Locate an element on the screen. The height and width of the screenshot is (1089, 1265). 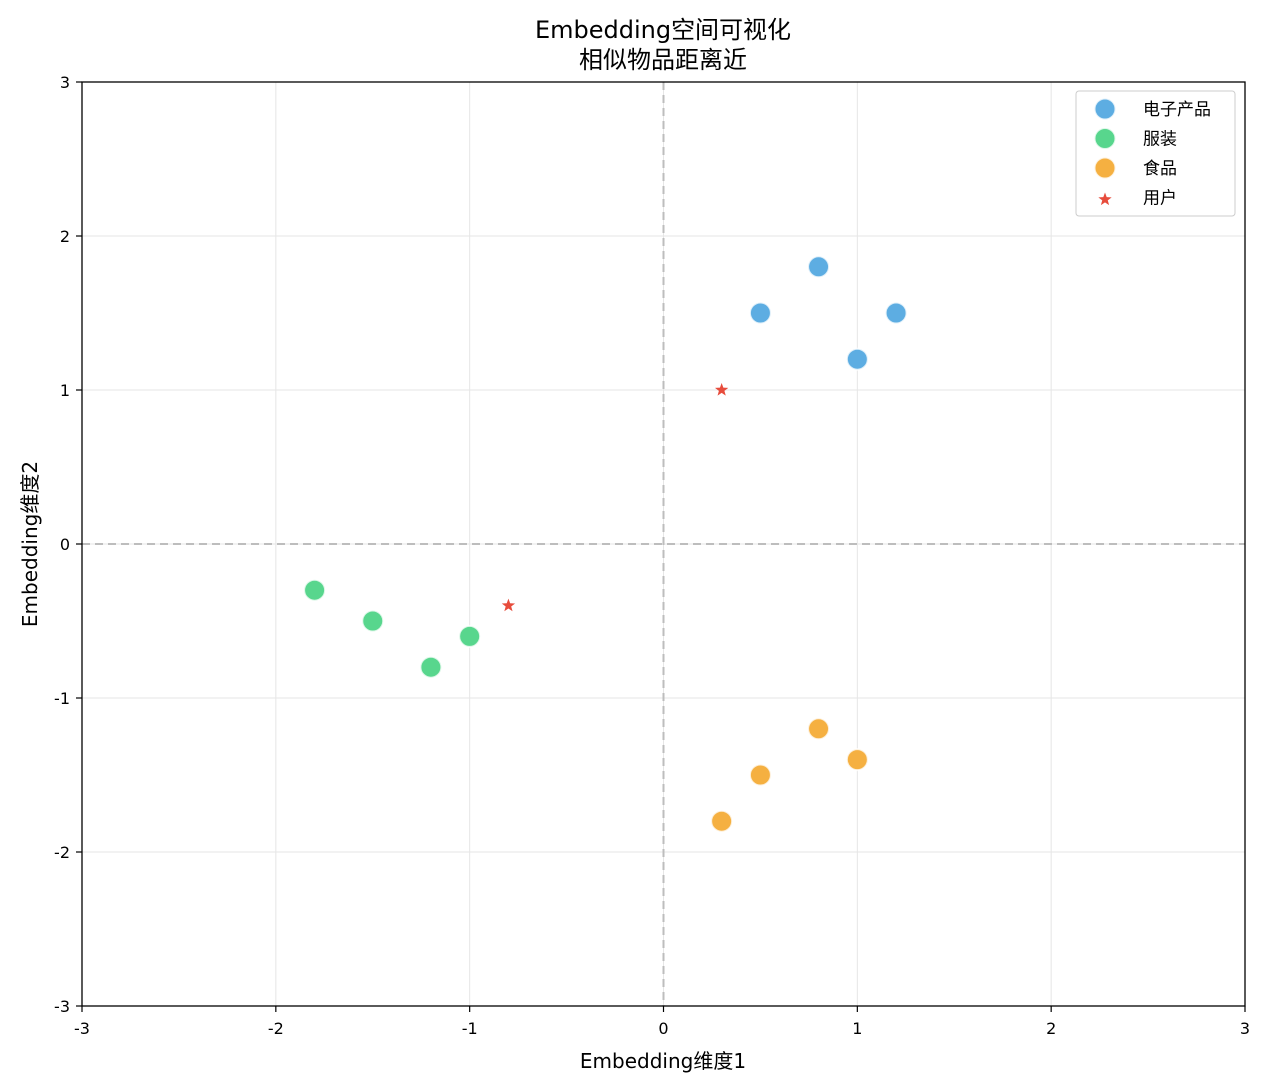
legend-star-icon is located at coordinates (1105, 199).